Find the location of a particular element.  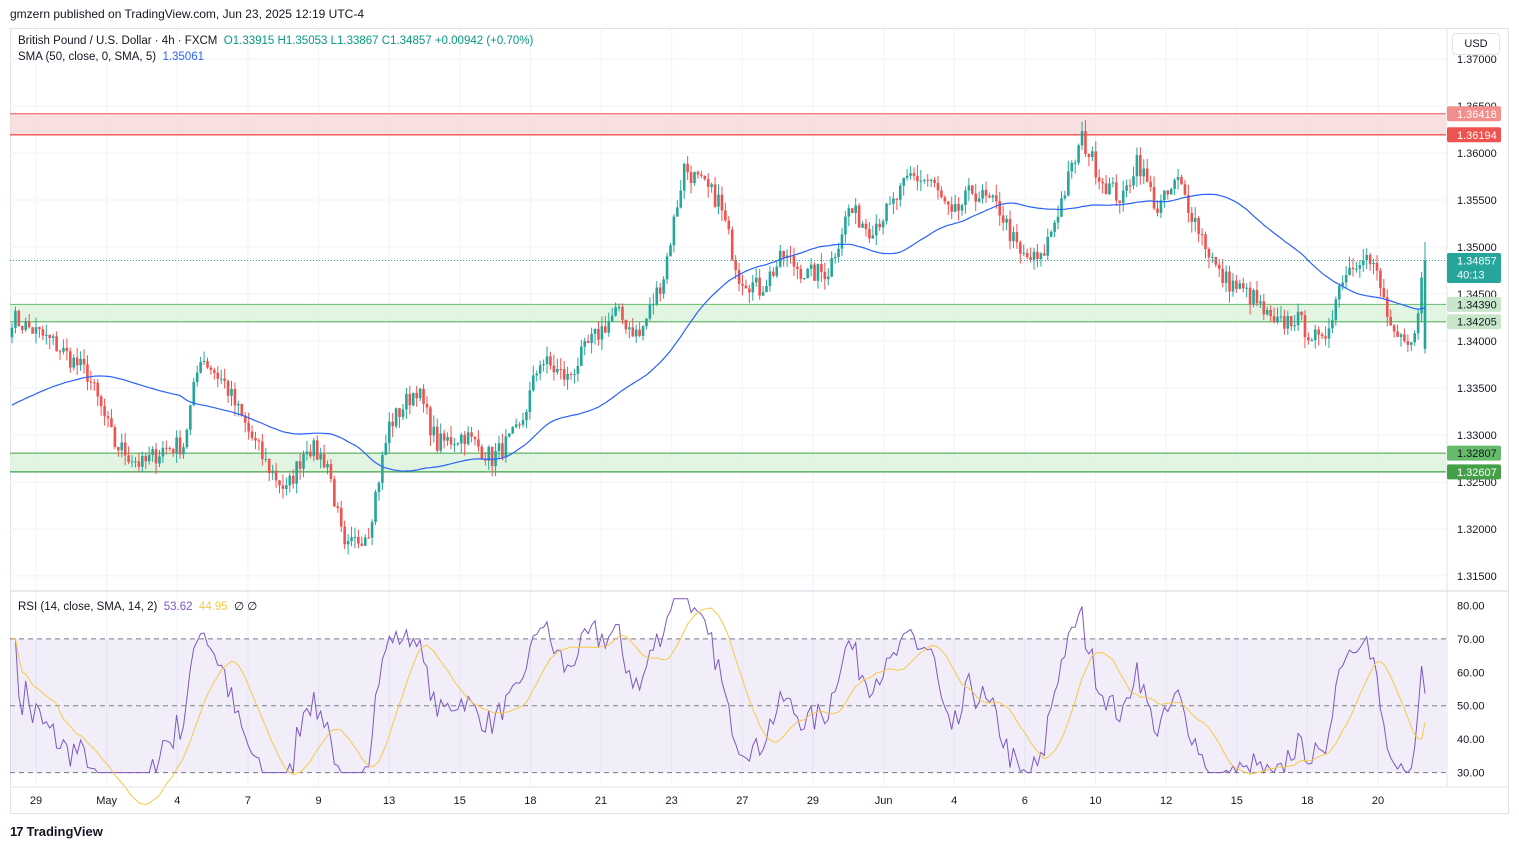

tradingview-logo: 17 TradingView is located at coordinates (56, 831).